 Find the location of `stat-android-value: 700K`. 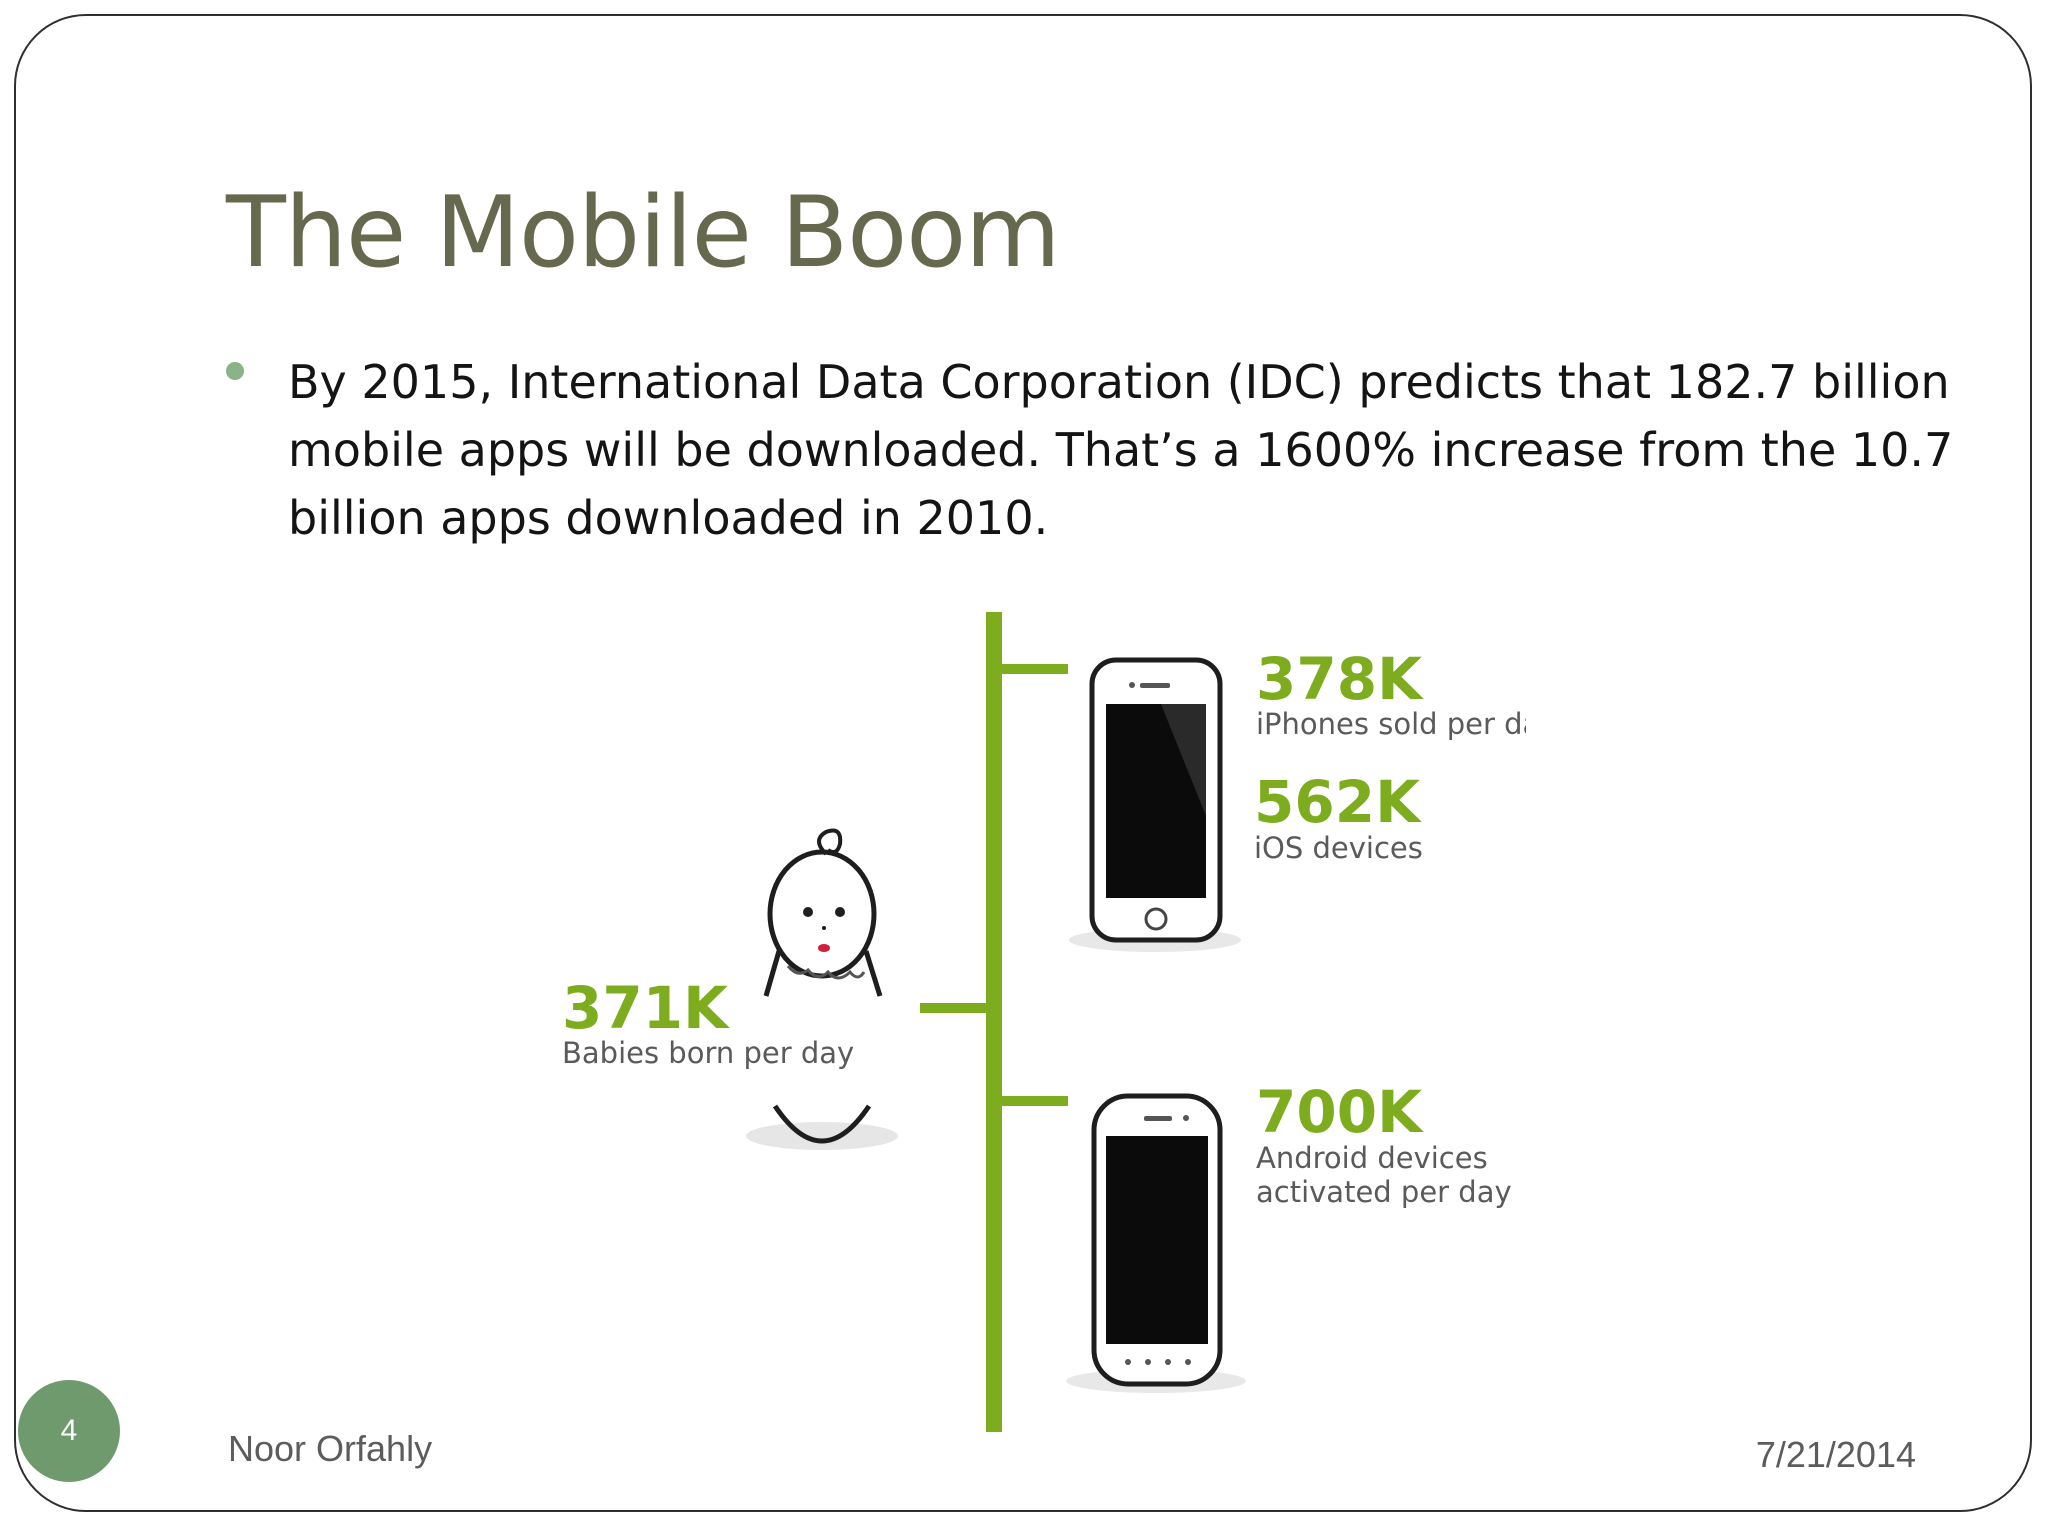

stat-android-value: 700K is located at coordinates (1340, 1112).